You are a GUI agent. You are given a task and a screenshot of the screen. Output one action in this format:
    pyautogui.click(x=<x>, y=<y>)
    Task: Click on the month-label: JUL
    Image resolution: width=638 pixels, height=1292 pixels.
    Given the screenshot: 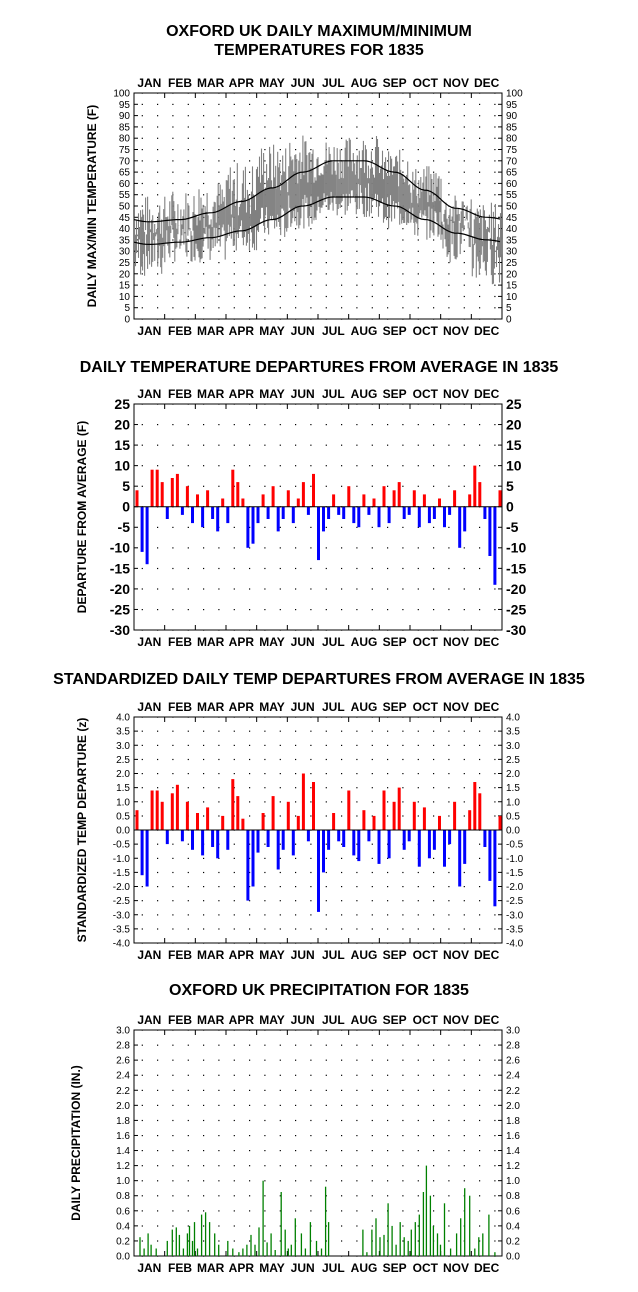 What is the action you would take?
    pyautogui.click(x=333, y=394)
    